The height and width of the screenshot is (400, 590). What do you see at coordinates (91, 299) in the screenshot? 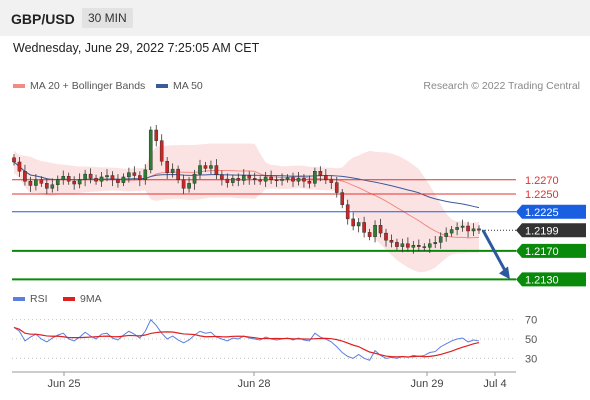
I see `legend-label-9ma: 9MA` at bounding box center [91, 299].